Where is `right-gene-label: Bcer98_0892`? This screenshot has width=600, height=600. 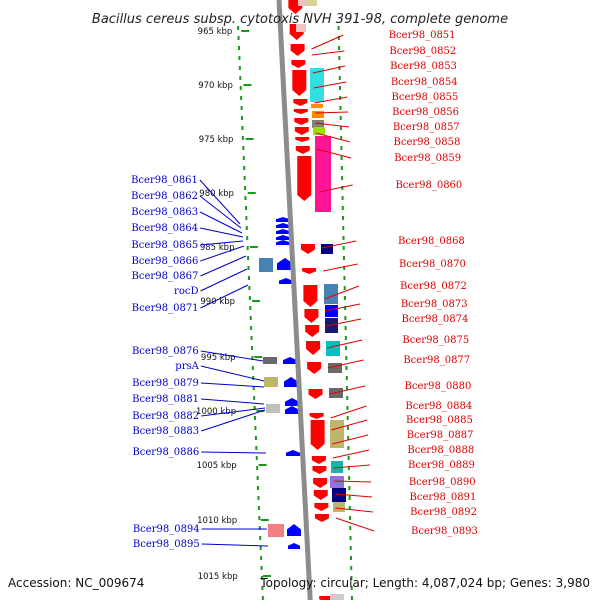 right-gene-label: Bcer98_0892 is located at coordinates (443, 512).